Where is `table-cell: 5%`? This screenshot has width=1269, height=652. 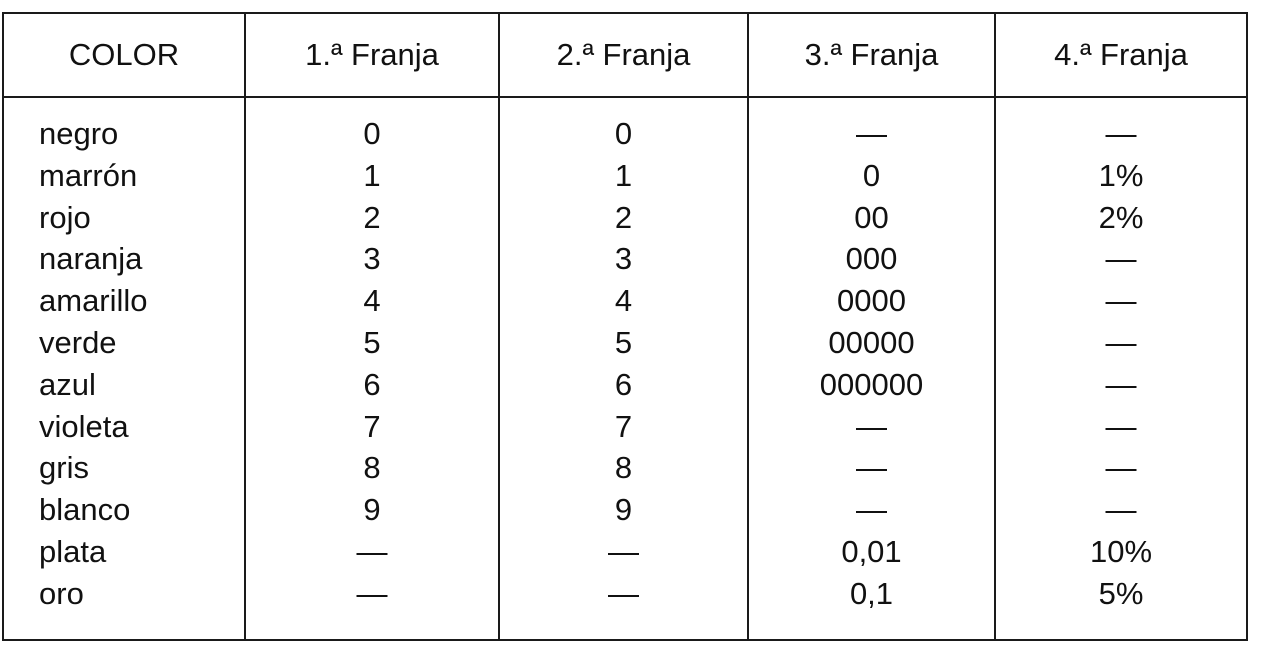
table-cell: 5% is located at coordinates (1121, 593).